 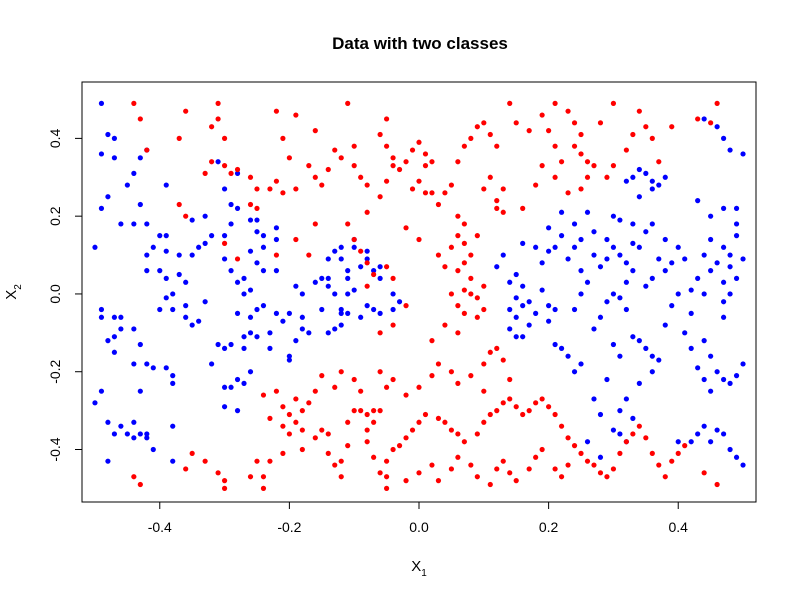 I want to click on x-axis-label-main: X, so click(x=416, y=566).